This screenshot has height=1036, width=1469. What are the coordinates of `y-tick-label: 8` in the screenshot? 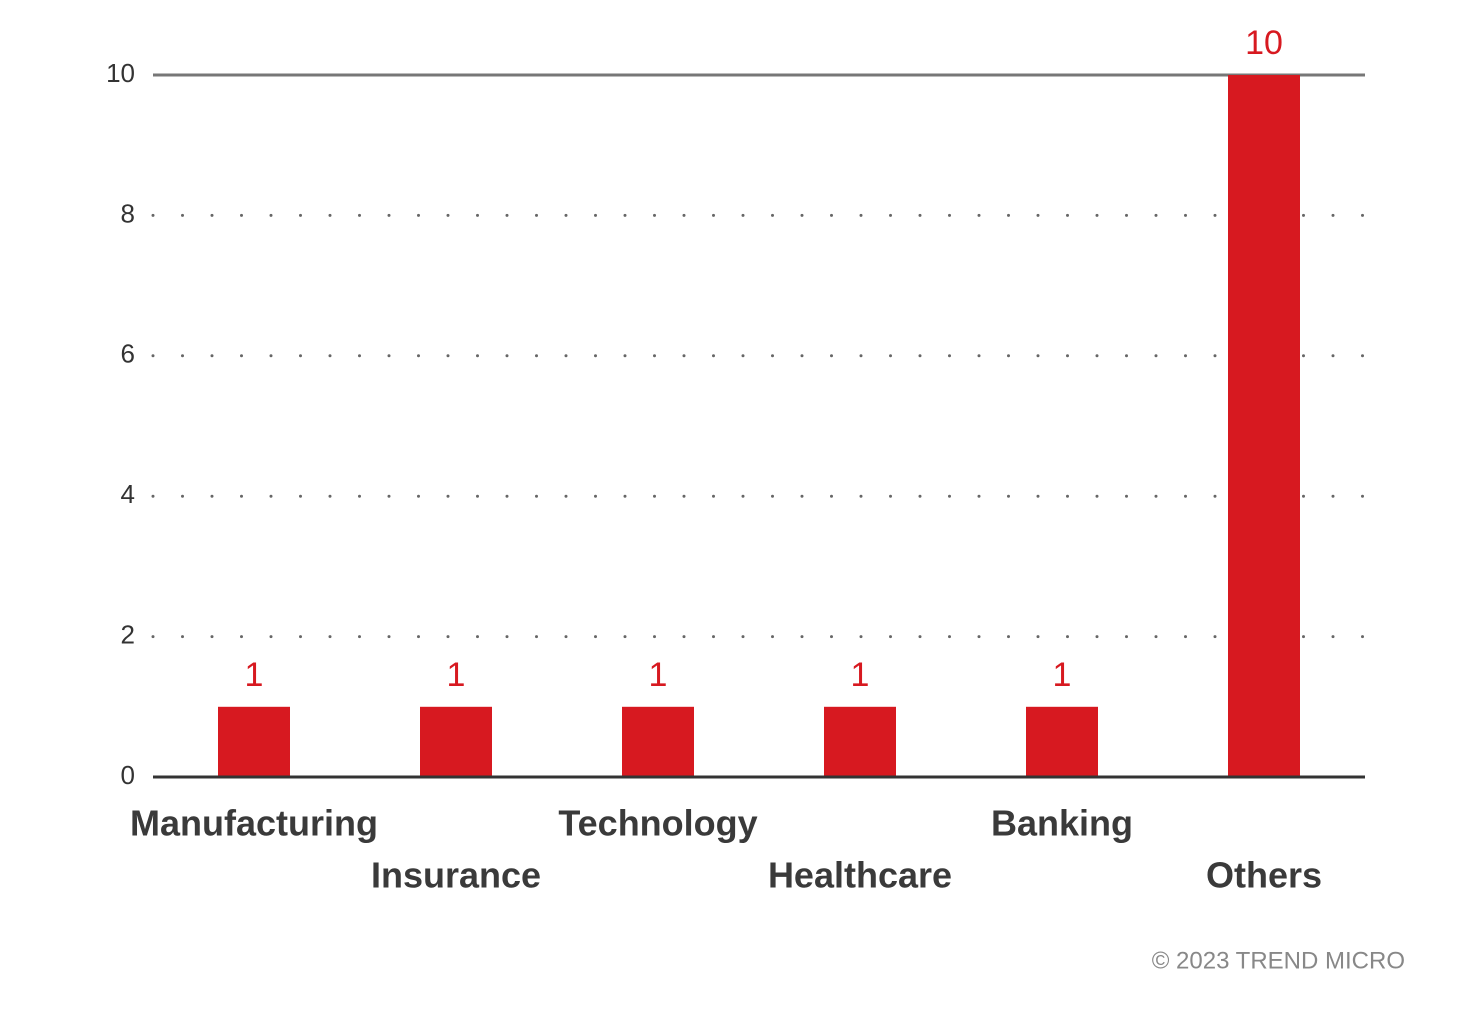 It's located at (128, 213).